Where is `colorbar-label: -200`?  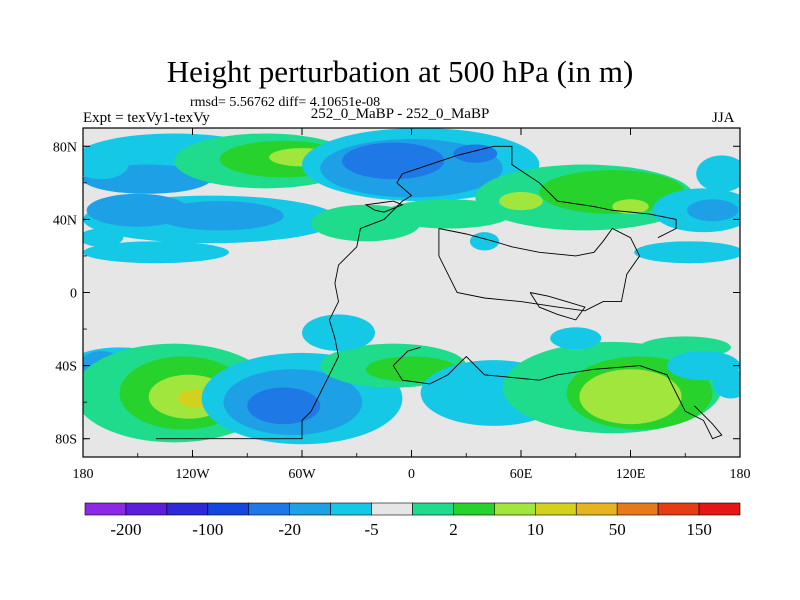
colorbar-label: -200 is located at coordinates (125, 529).